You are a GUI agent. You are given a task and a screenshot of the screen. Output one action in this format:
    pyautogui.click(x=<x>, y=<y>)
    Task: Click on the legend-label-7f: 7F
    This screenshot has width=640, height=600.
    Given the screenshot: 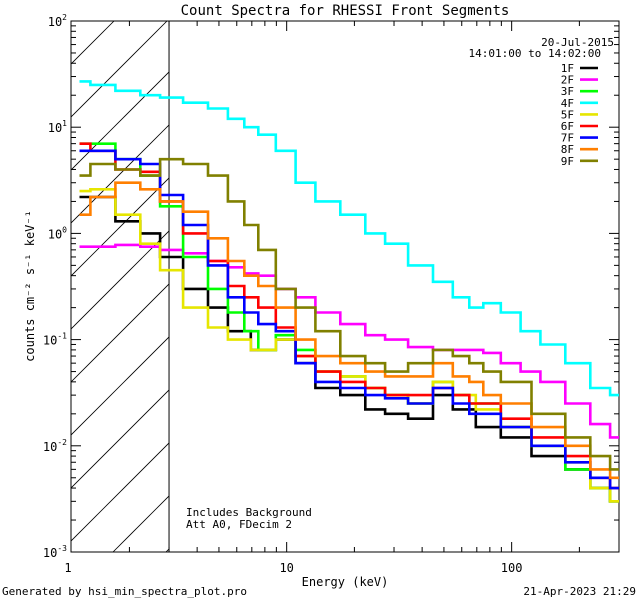 What is the action you would take?
    pyautogui.click(x=567, y=138)
    